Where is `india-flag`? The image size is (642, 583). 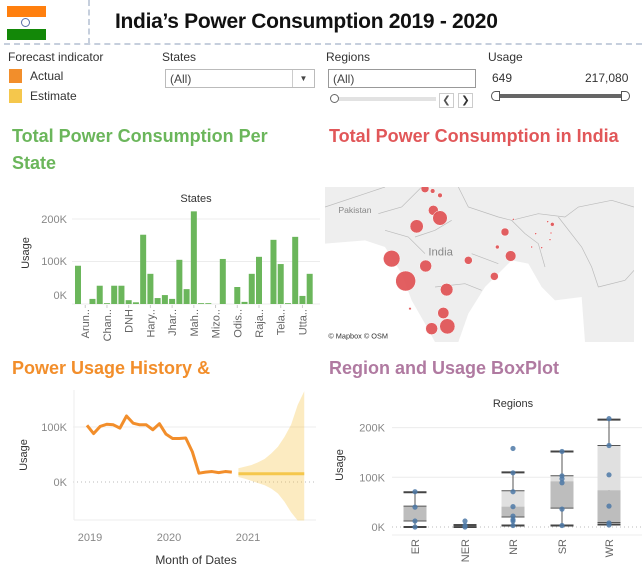
india-flag is located at coordinates (26, 23).